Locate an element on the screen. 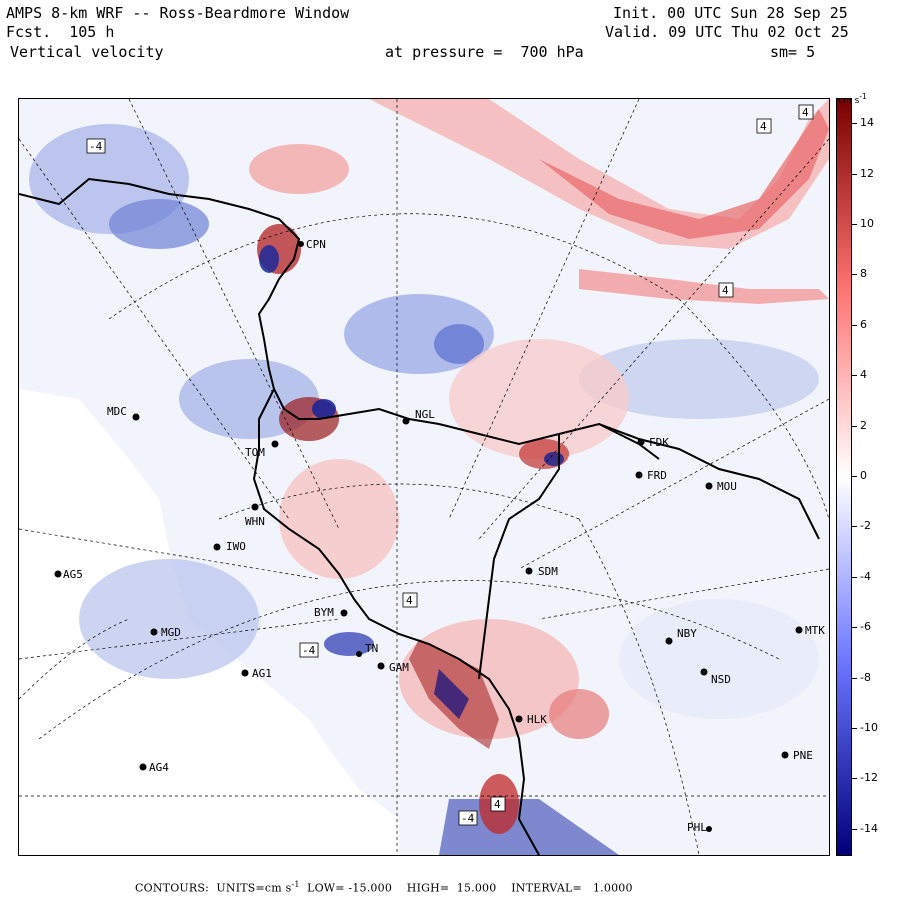 Image resolution: width=900 pixels, height=900 pixels. contour-units: CONTOURS: UNITS=cm s is located at coordinates (213, 888).